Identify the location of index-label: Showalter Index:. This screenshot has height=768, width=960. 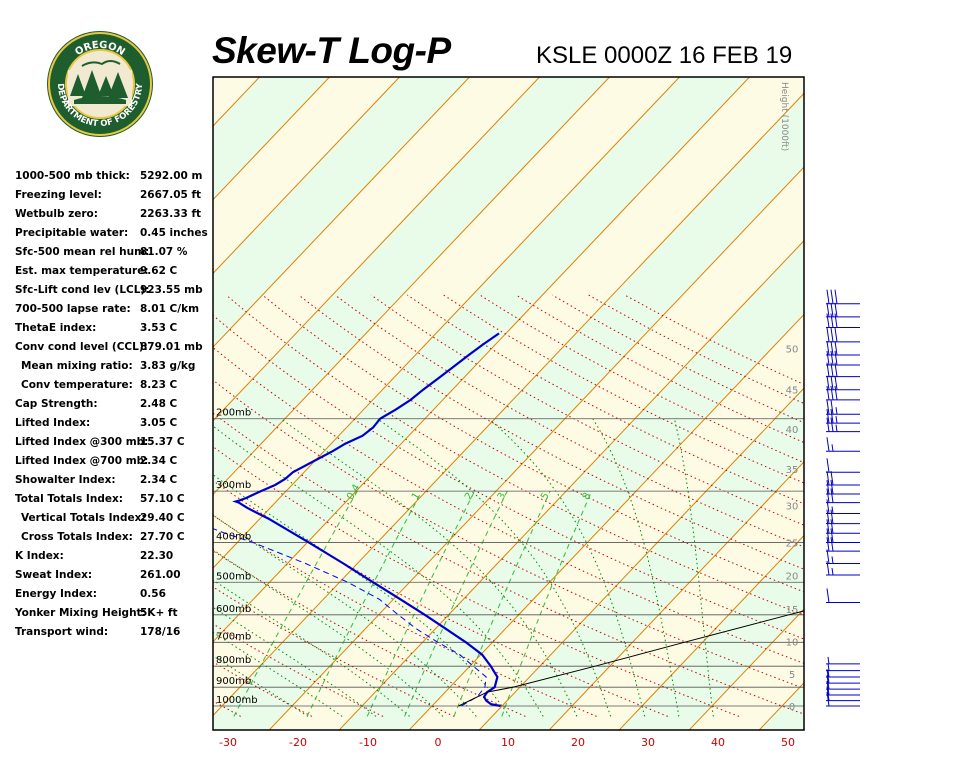
(65, 480).